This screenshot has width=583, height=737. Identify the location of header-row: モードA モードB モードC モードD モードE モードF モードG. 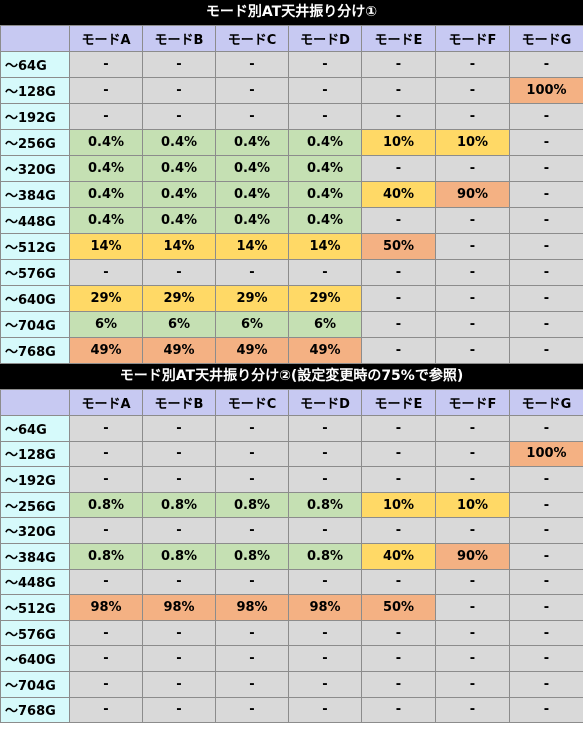
(291, 38).